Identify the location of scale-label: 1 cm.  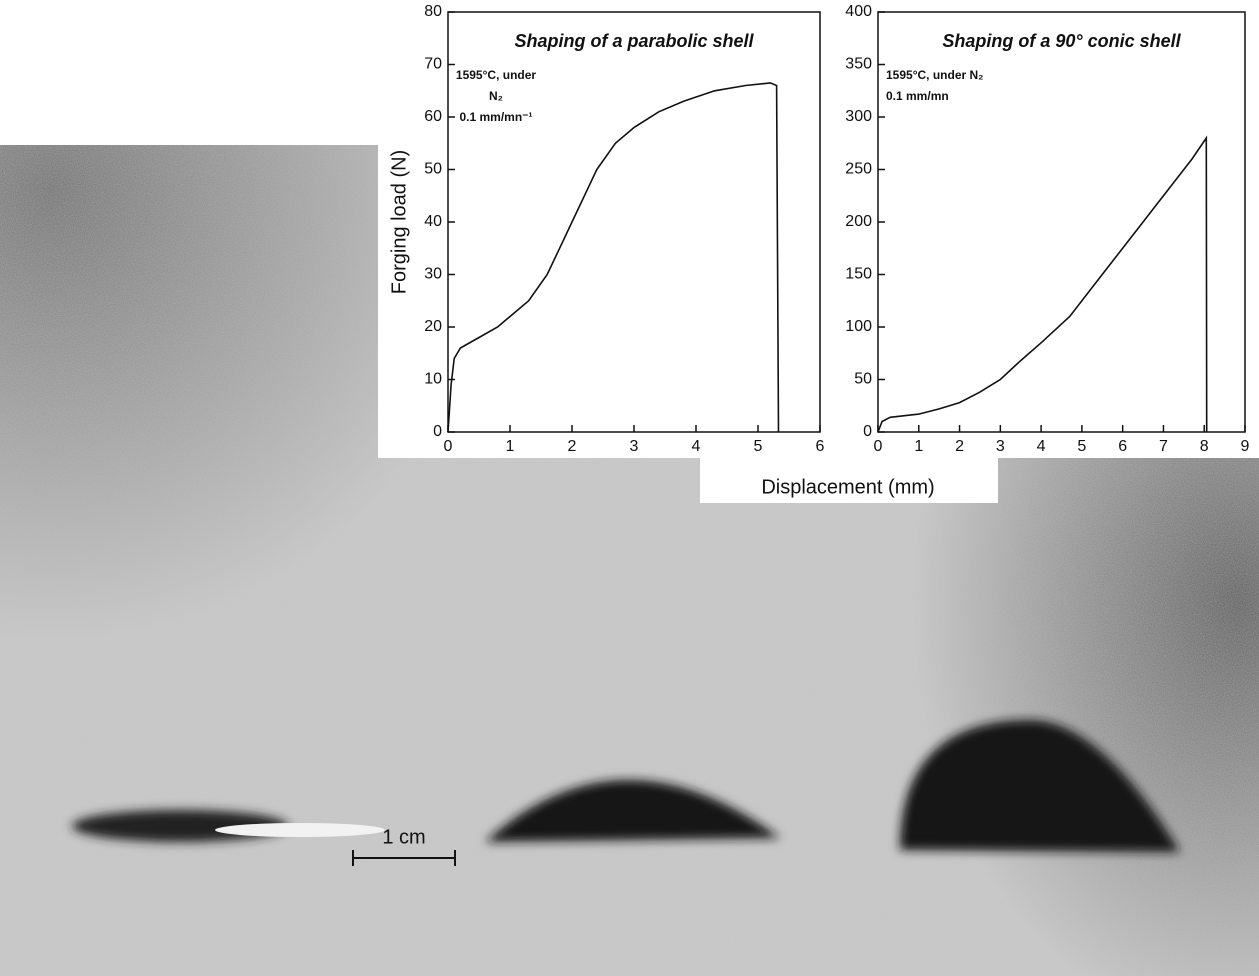
(403, 837).